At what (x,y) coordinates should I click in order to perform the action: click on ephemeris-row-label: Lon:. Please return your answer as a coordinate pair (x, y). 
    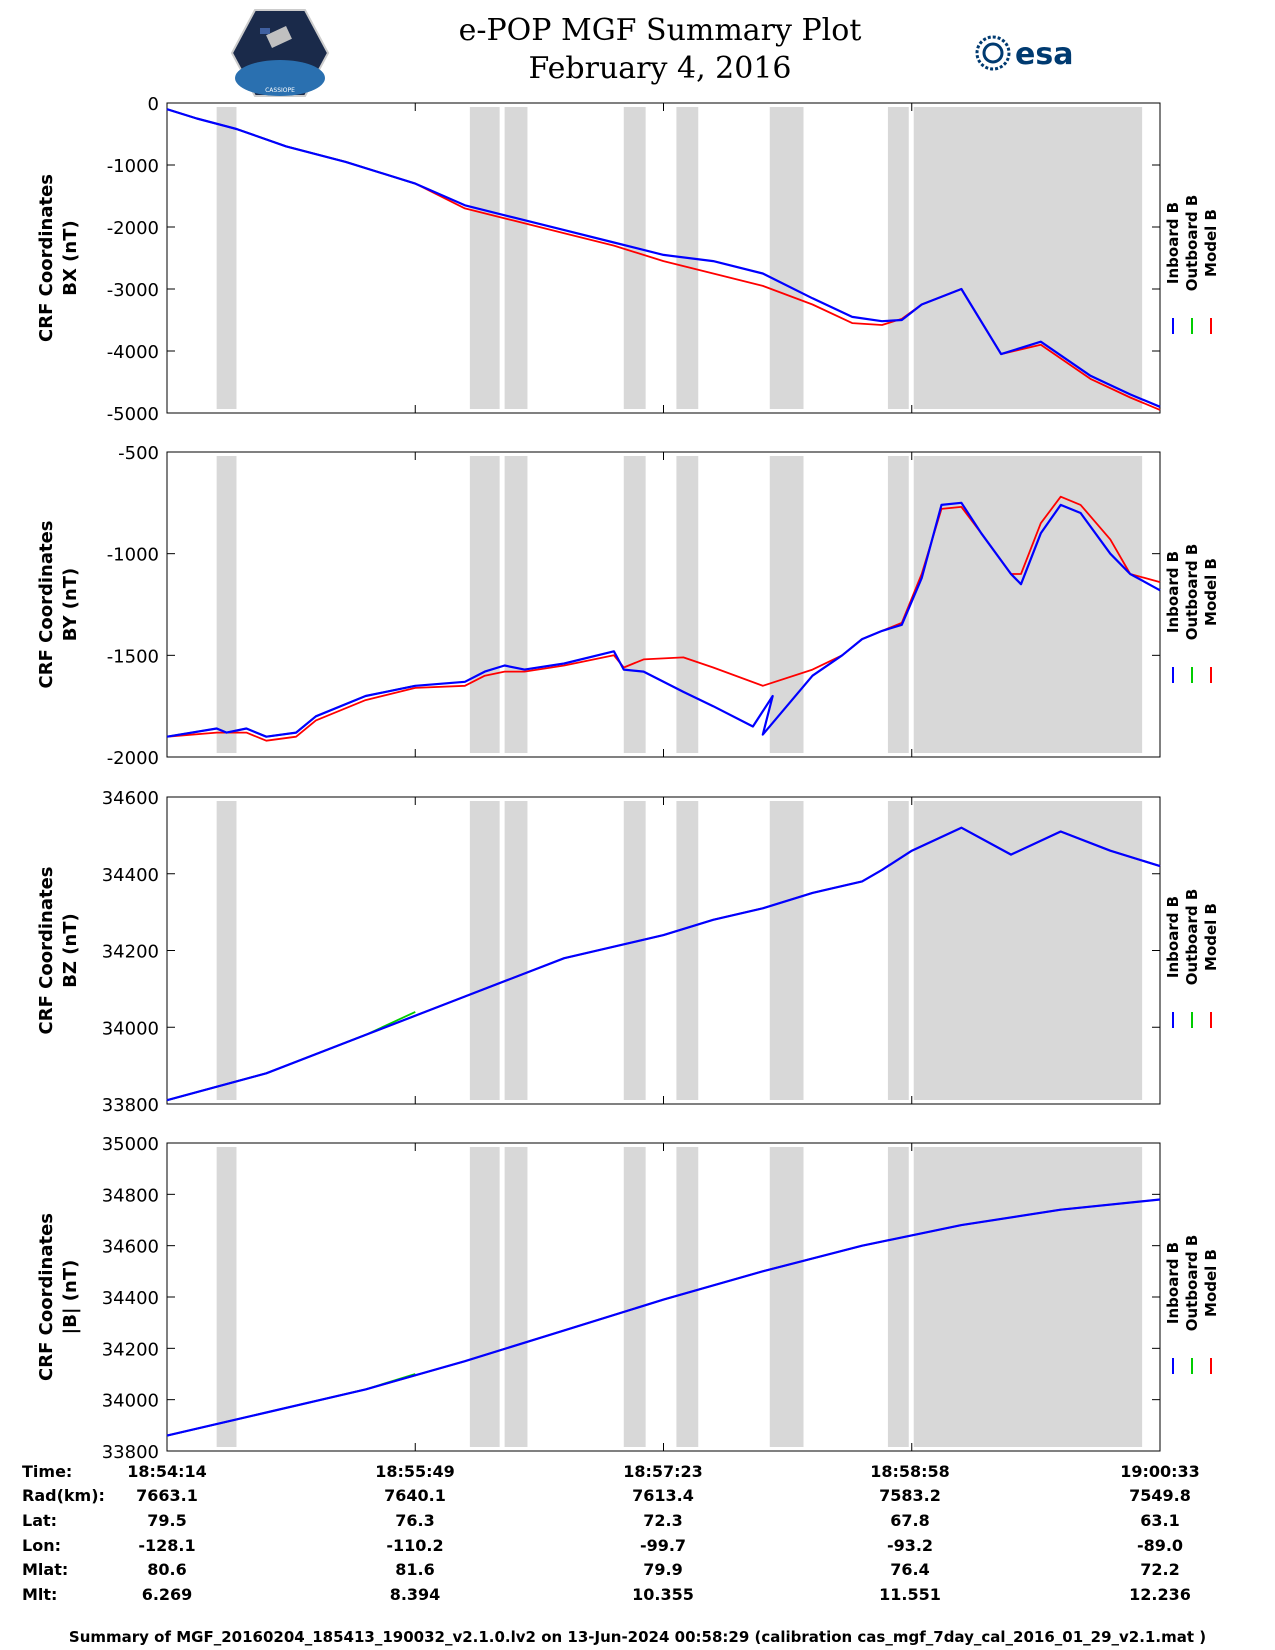
    Looking at the image, I should click on (41, 1545).